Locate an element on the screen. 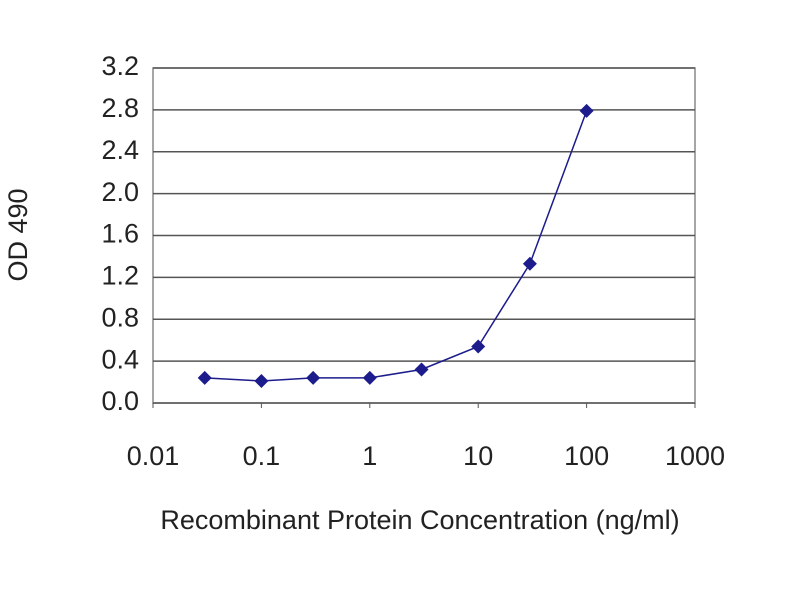  x-tick-label: 0.01 is located at coordinates (153, 456).